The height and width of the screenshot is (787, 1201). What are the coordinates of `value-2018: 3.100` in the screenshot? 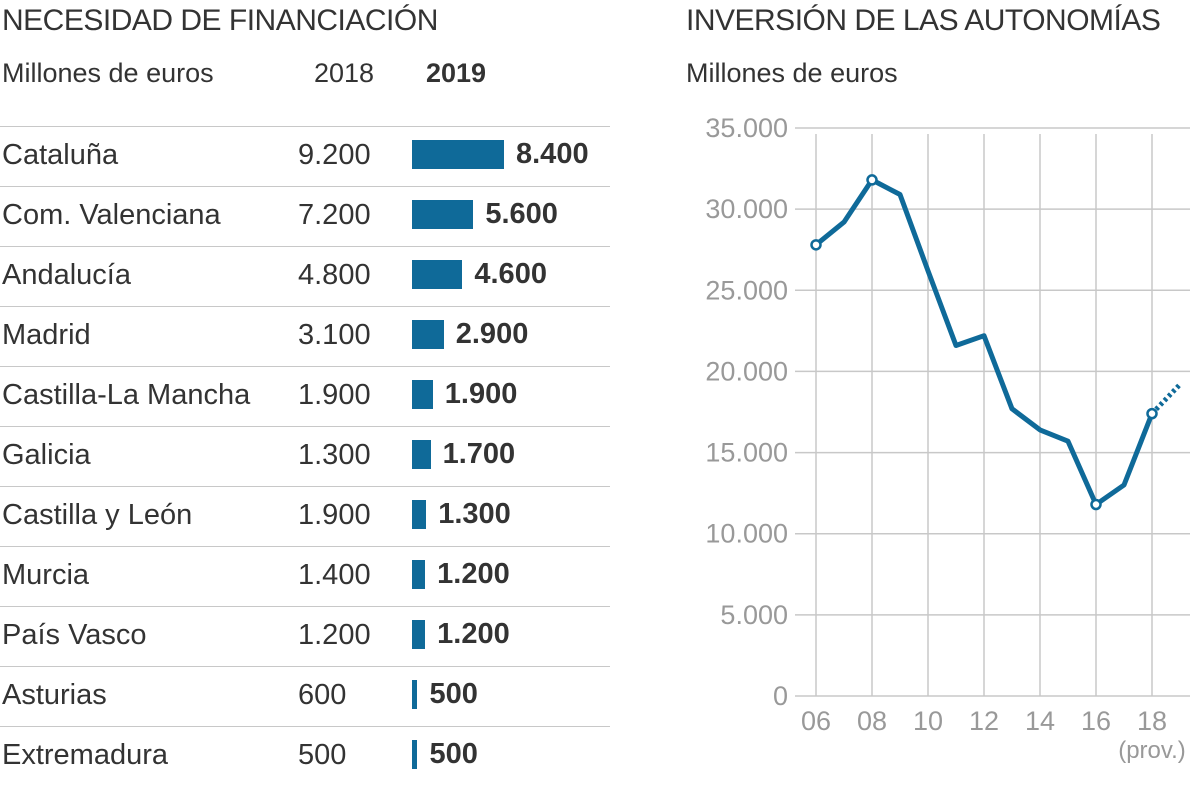 It's located at (334, 335).